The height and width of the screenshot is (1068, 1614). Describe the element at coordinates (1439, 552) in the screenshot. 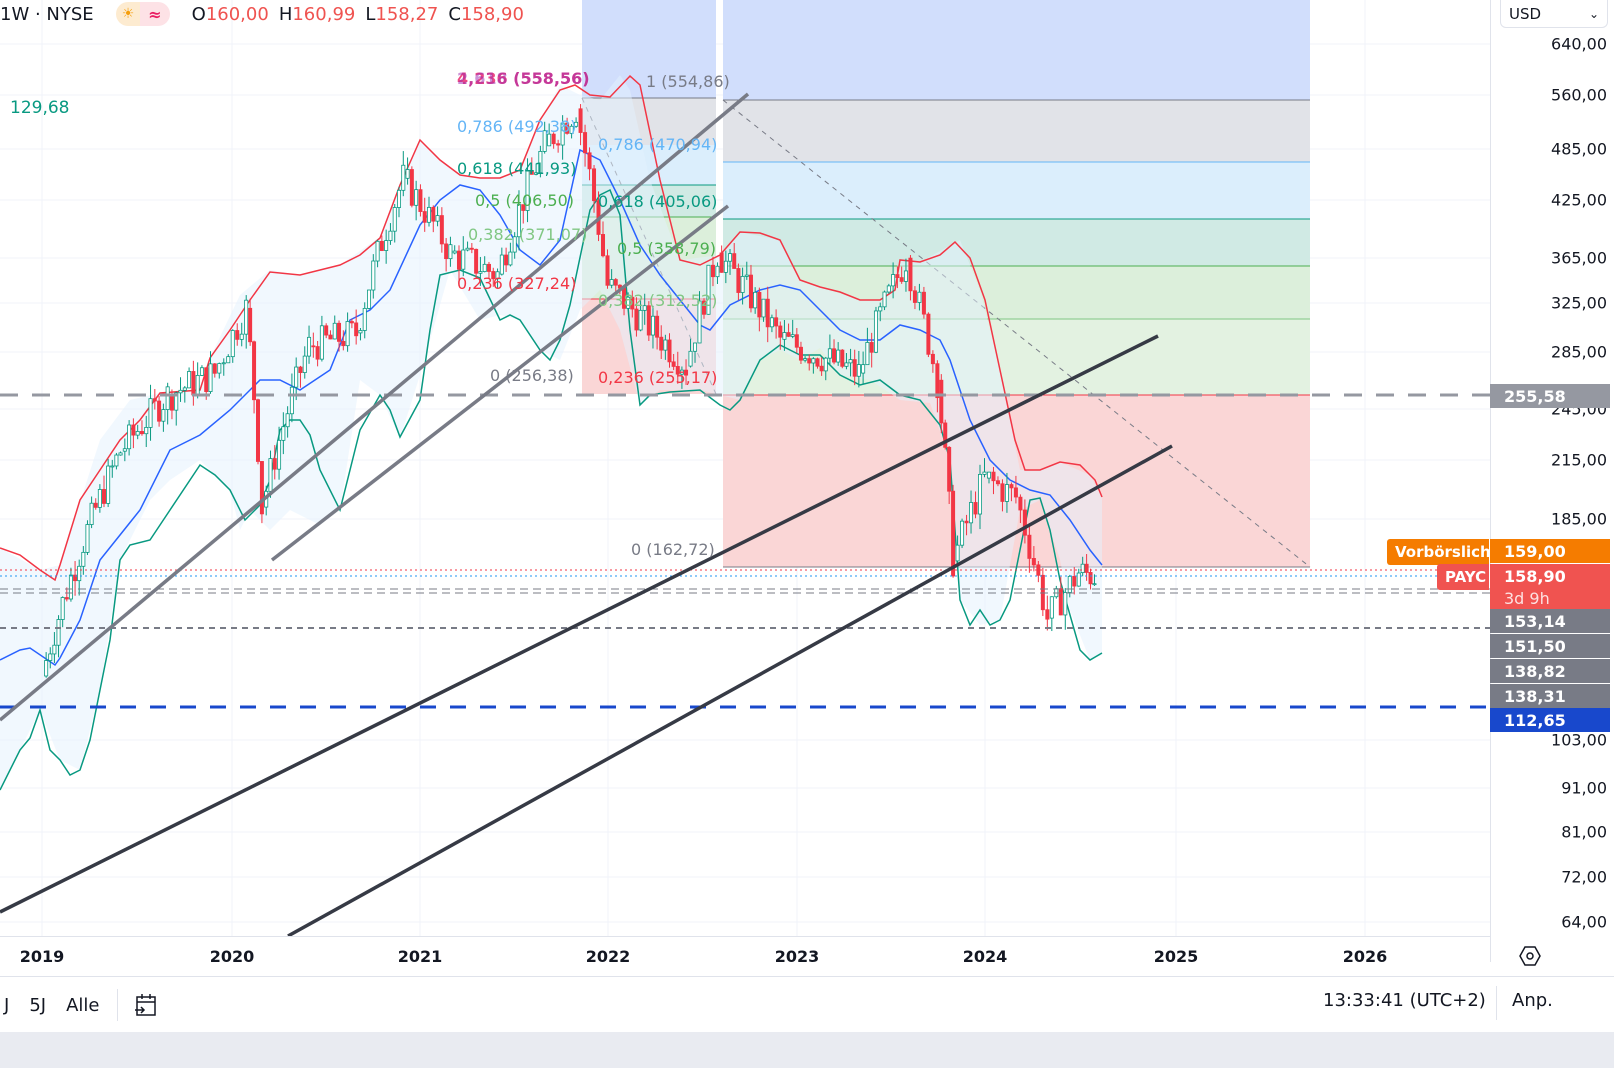

I see `premarket-tag: Vorbörslich` at that location.